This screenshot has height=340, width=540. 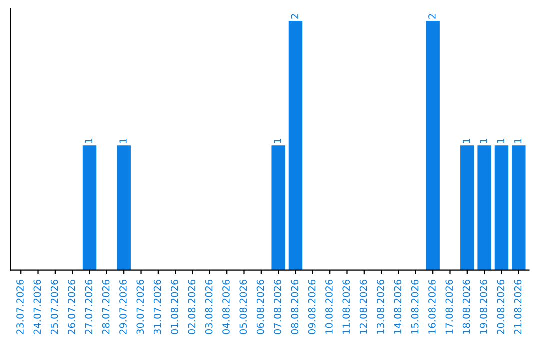 I want to click on x-tick-label: 10.08.2026, so click(x=329, y=307).